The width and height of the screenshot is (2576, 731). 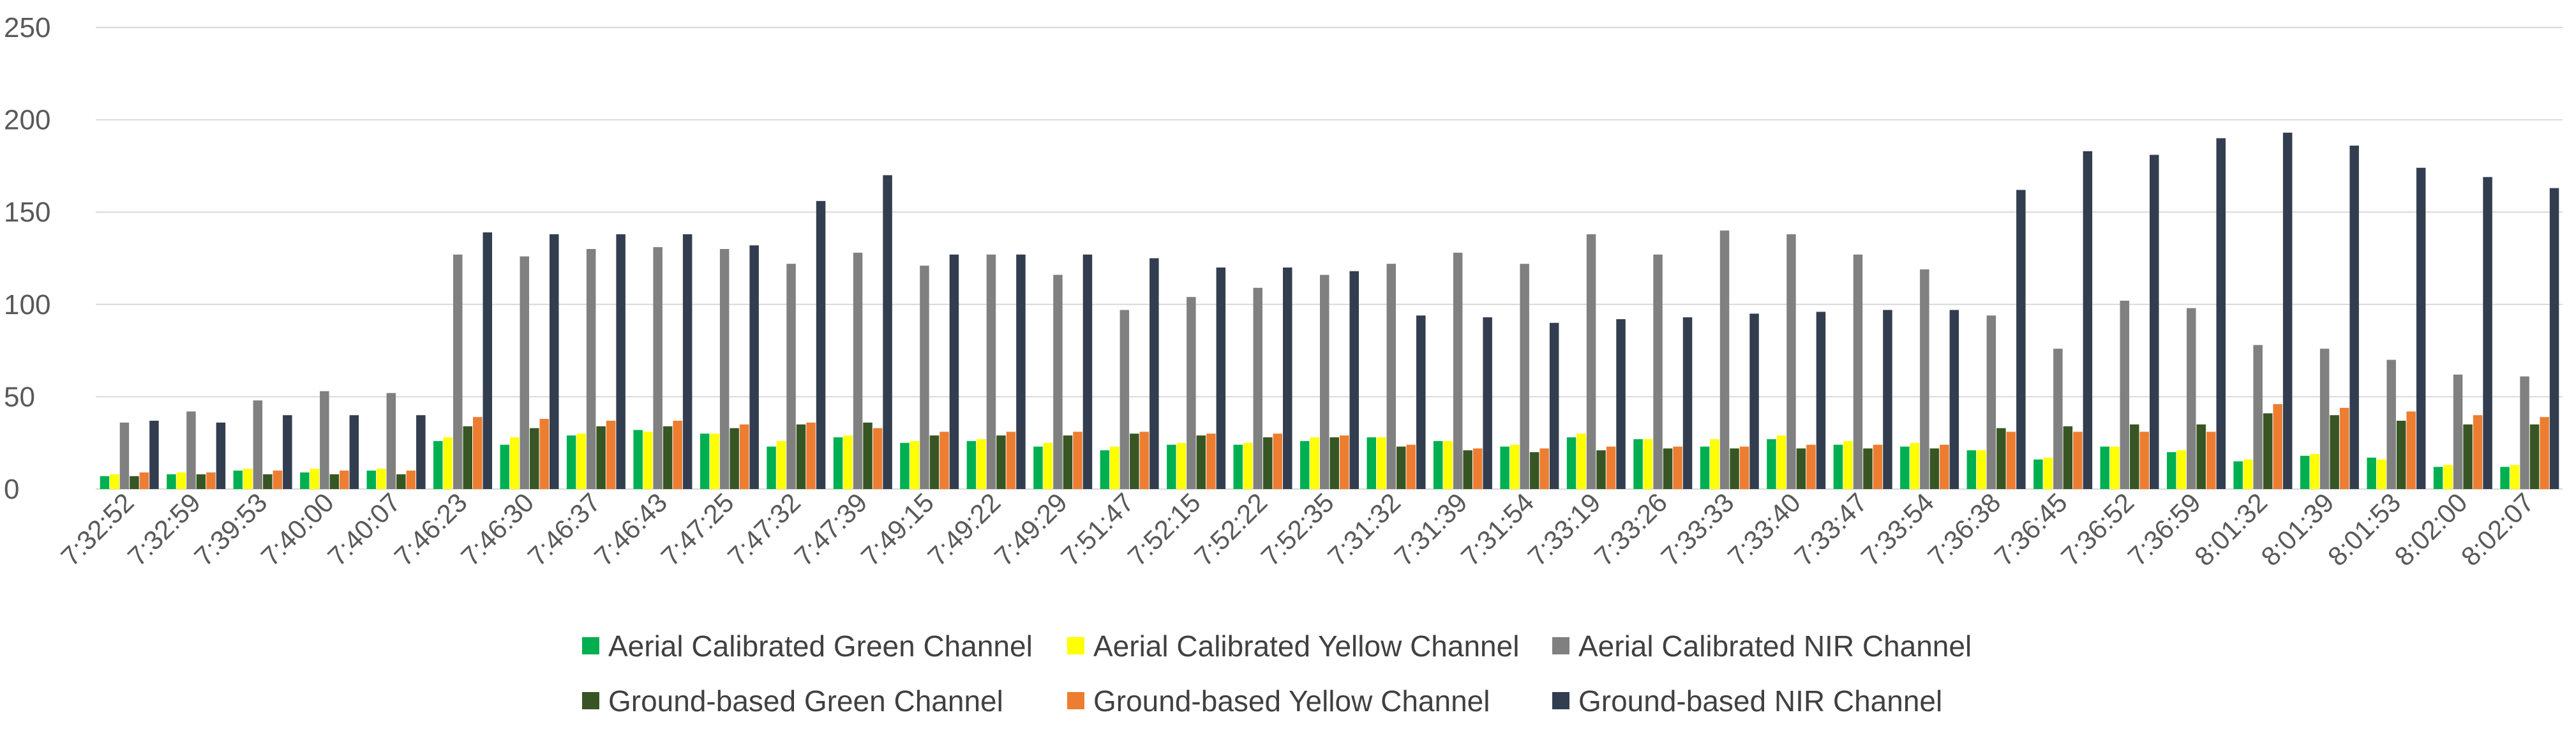 What do you see at coordinates (1230, 529) in the screenshot?
I see `x-tick-label: 7:52:22` at bounding box center [1230, 529].